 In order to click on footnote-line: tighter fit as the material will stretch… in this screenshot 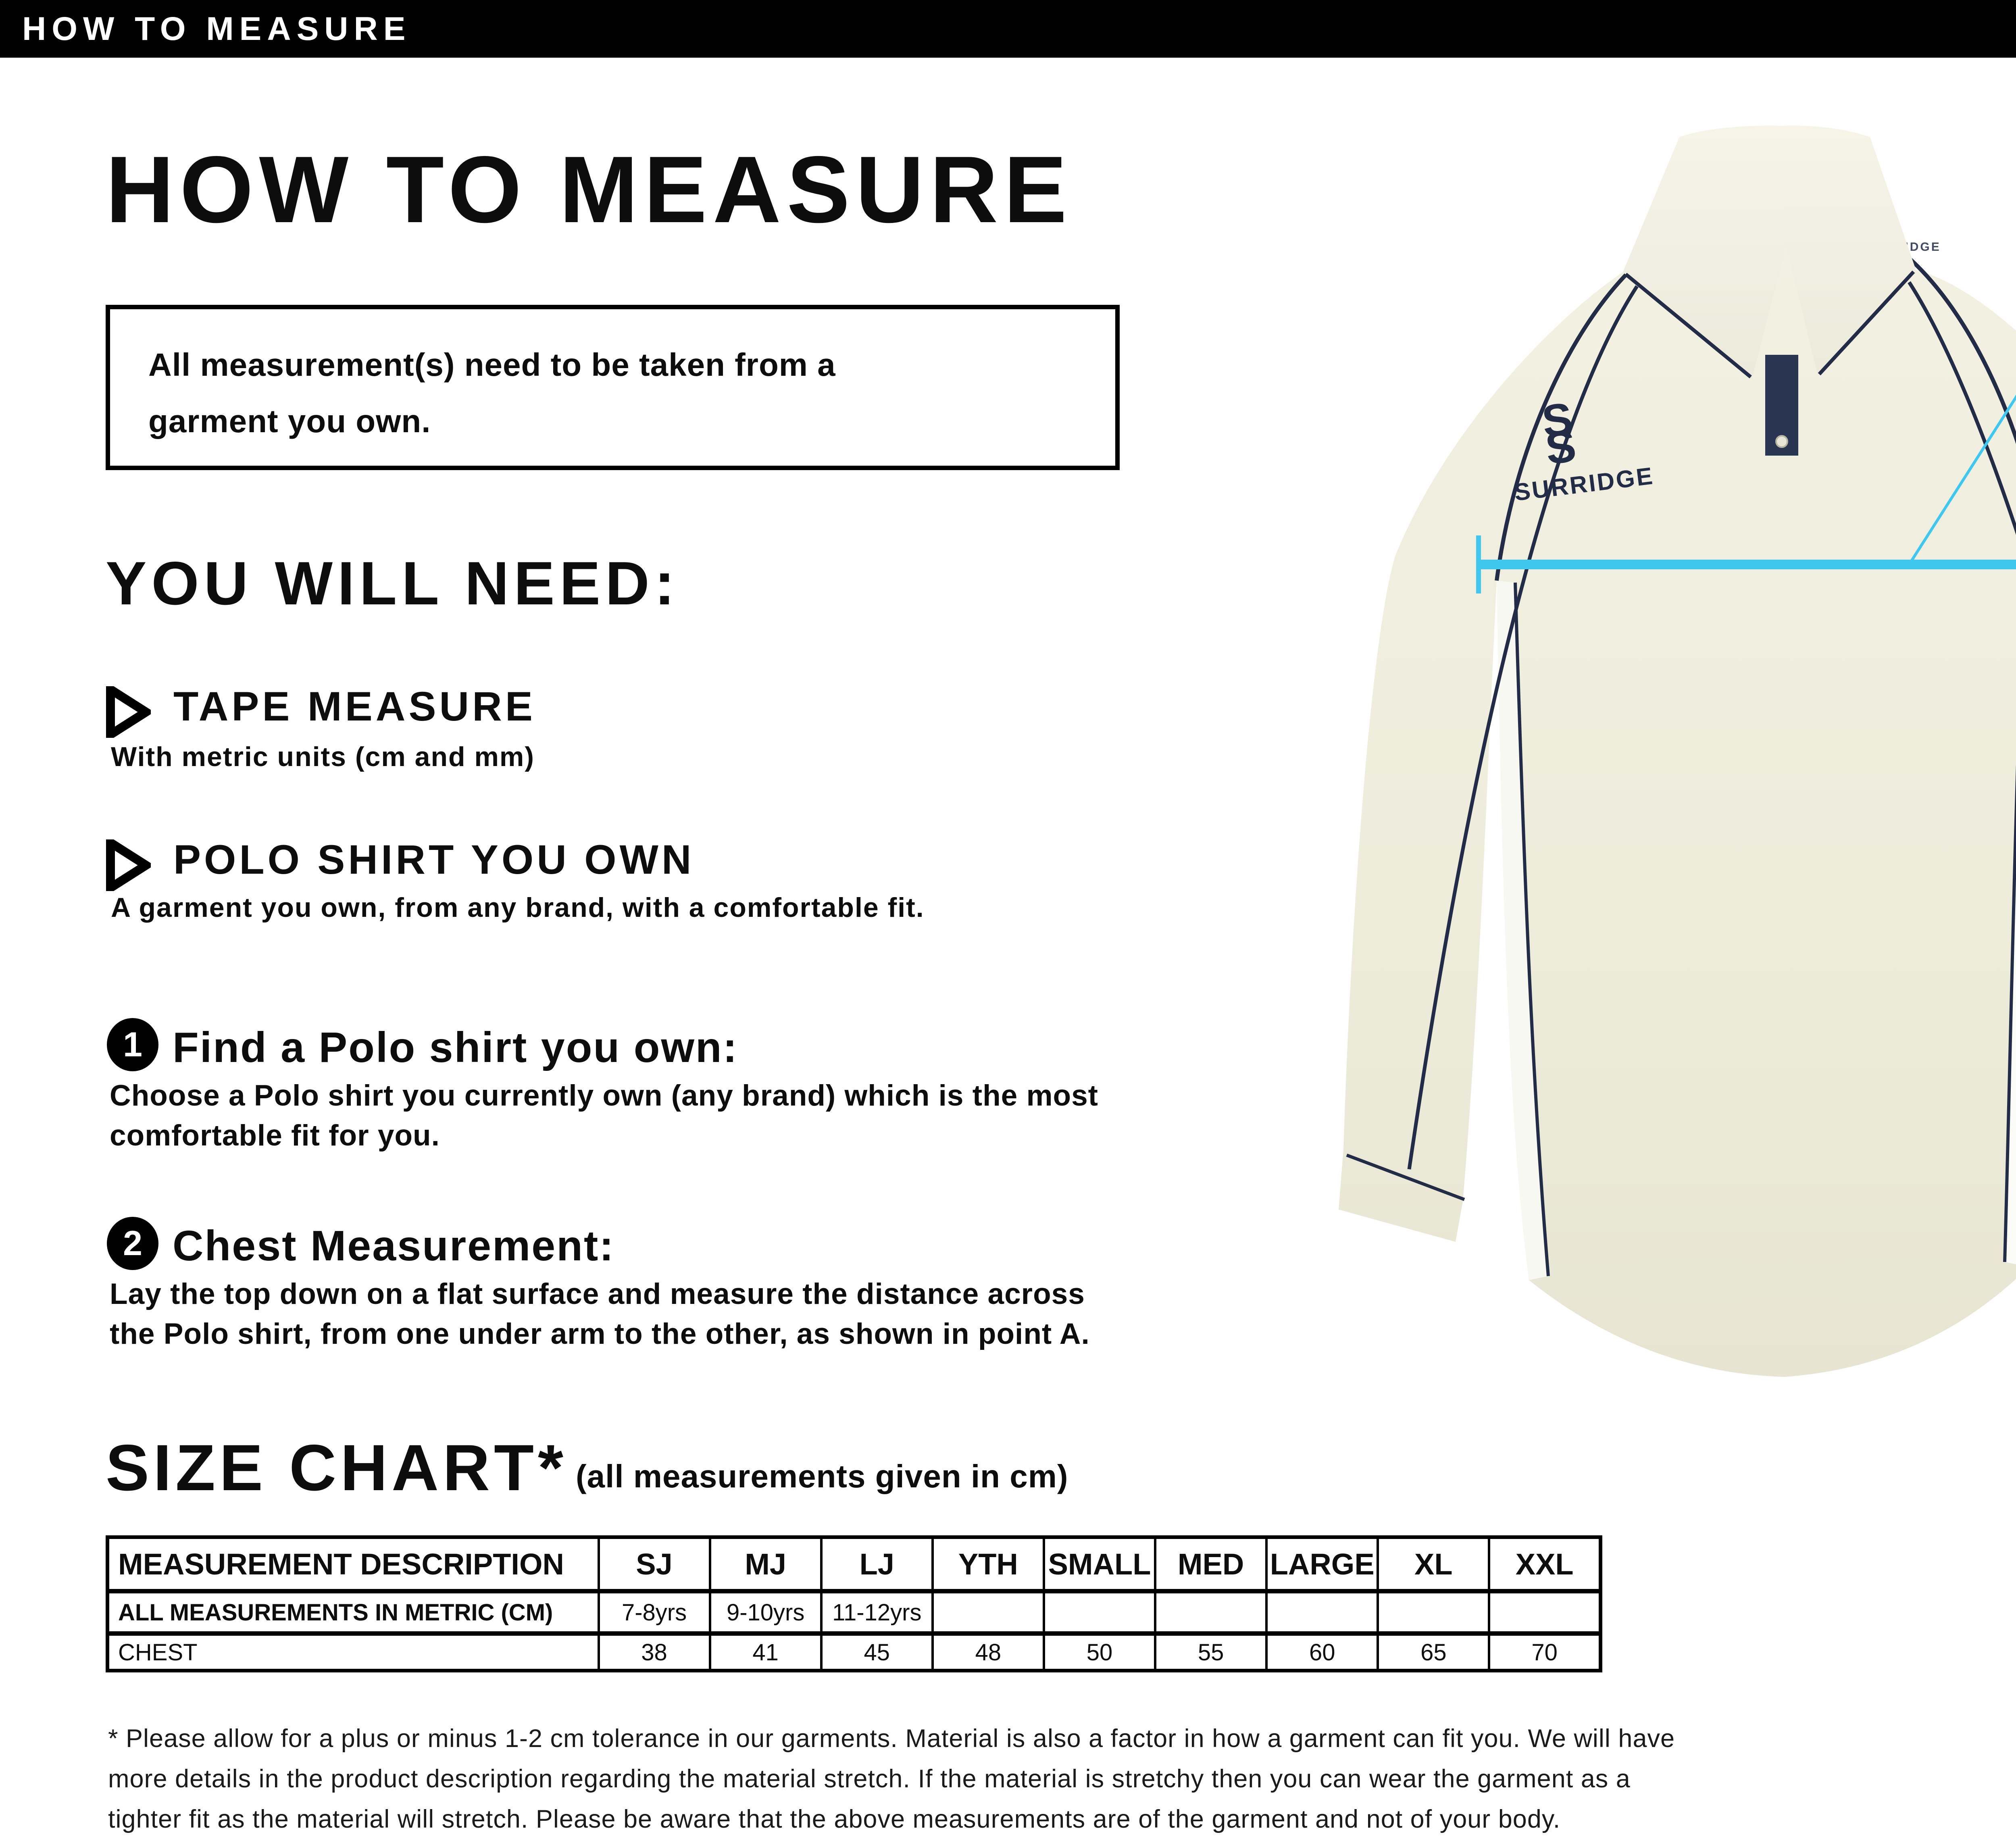, I will do `click(834, 1819)`.